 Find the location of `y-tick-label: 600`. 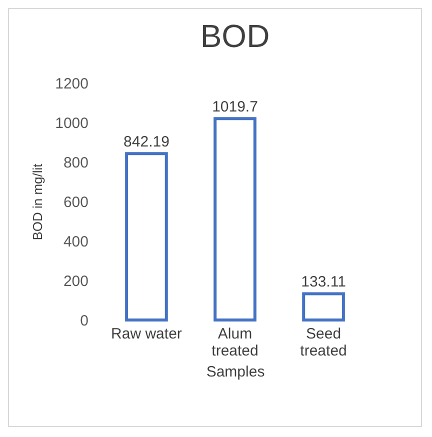

y-tick-label: 600 is located at coordinates (75, 202).